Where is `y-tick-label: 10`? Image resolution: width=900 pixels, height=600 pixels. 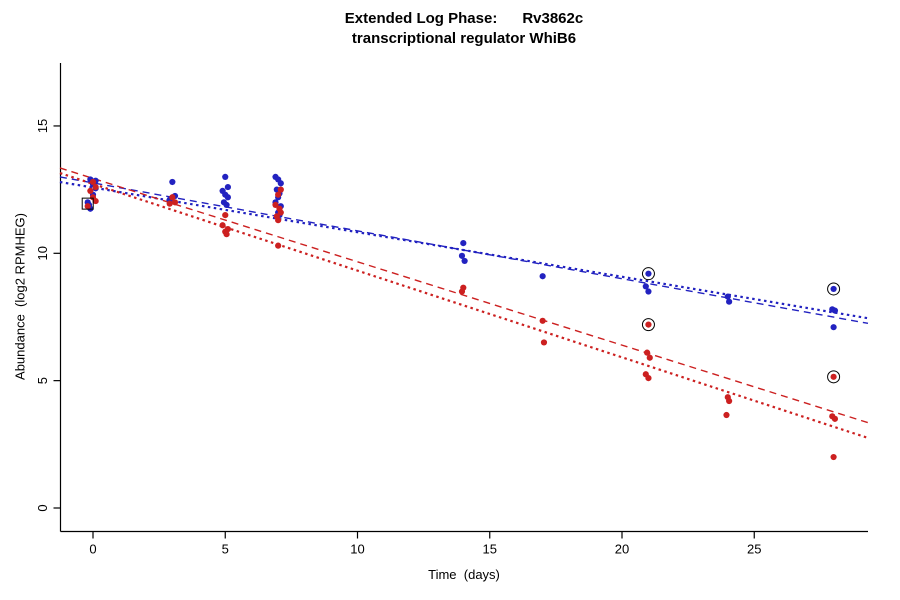 y-tick-label: 10 is located at coordinates (42, 253).